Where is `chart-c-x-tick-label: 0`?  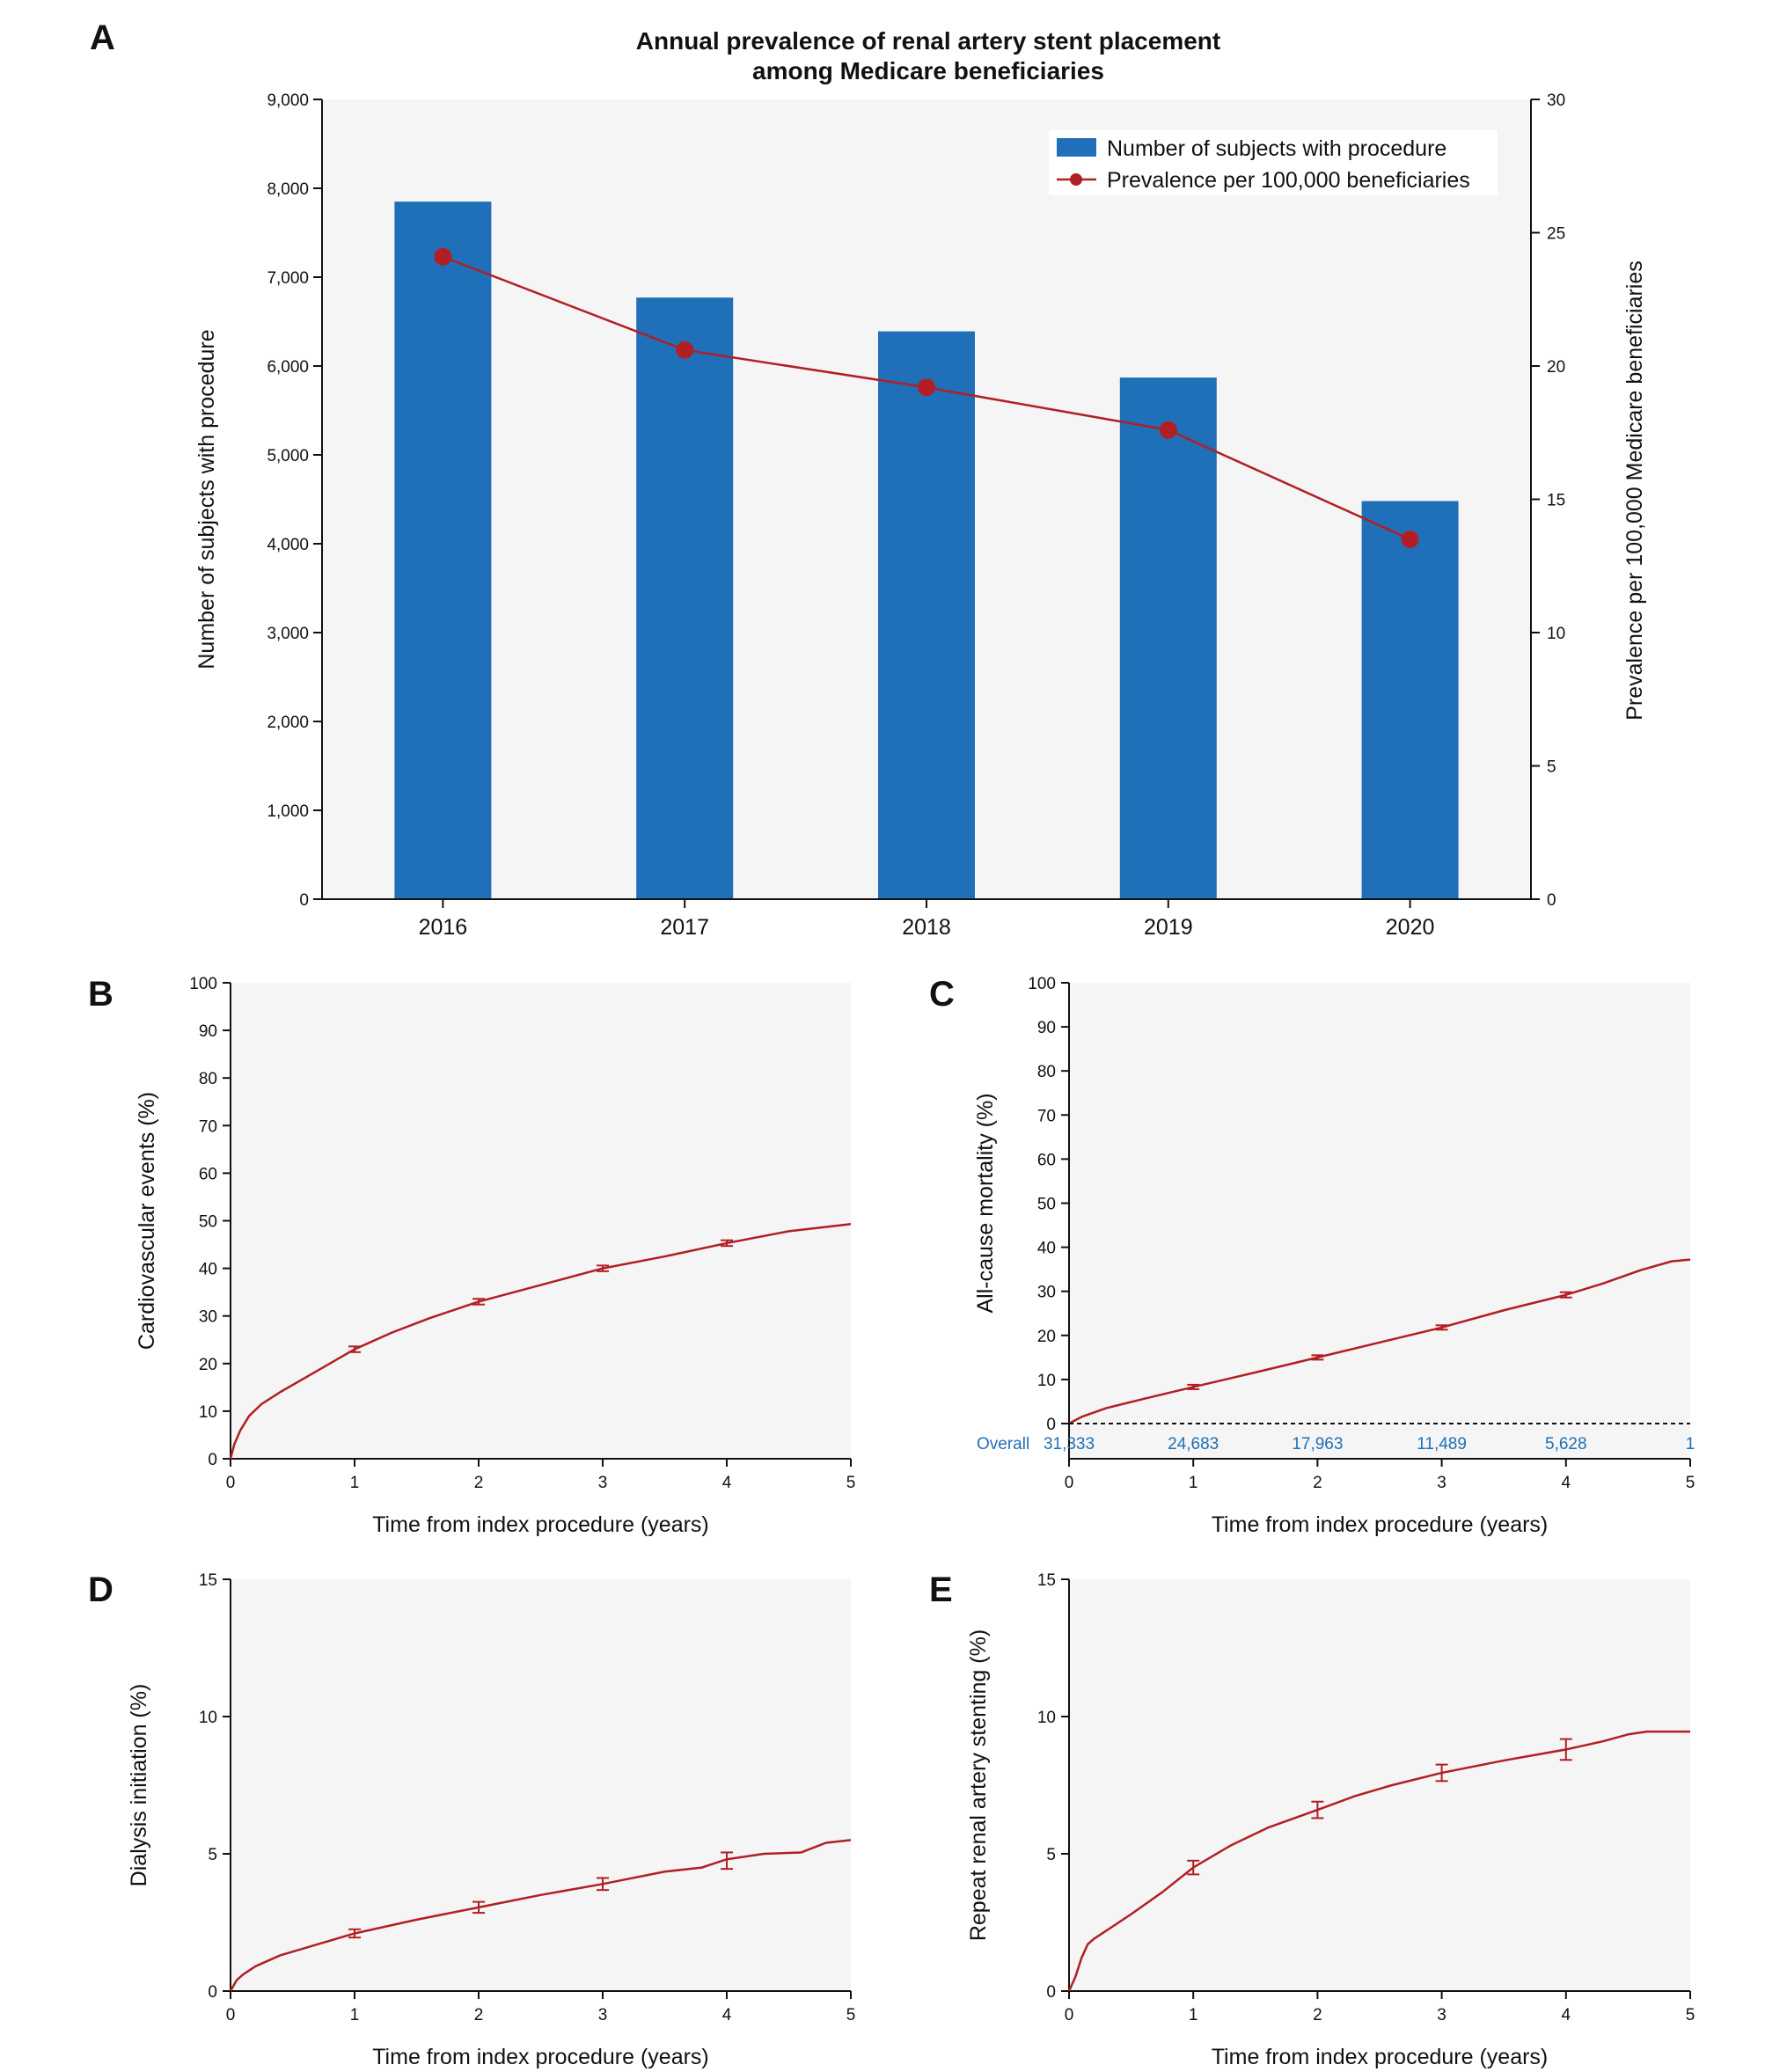
chart-c-x-tick-label: 0 is located at coordinates (1069, 1483).